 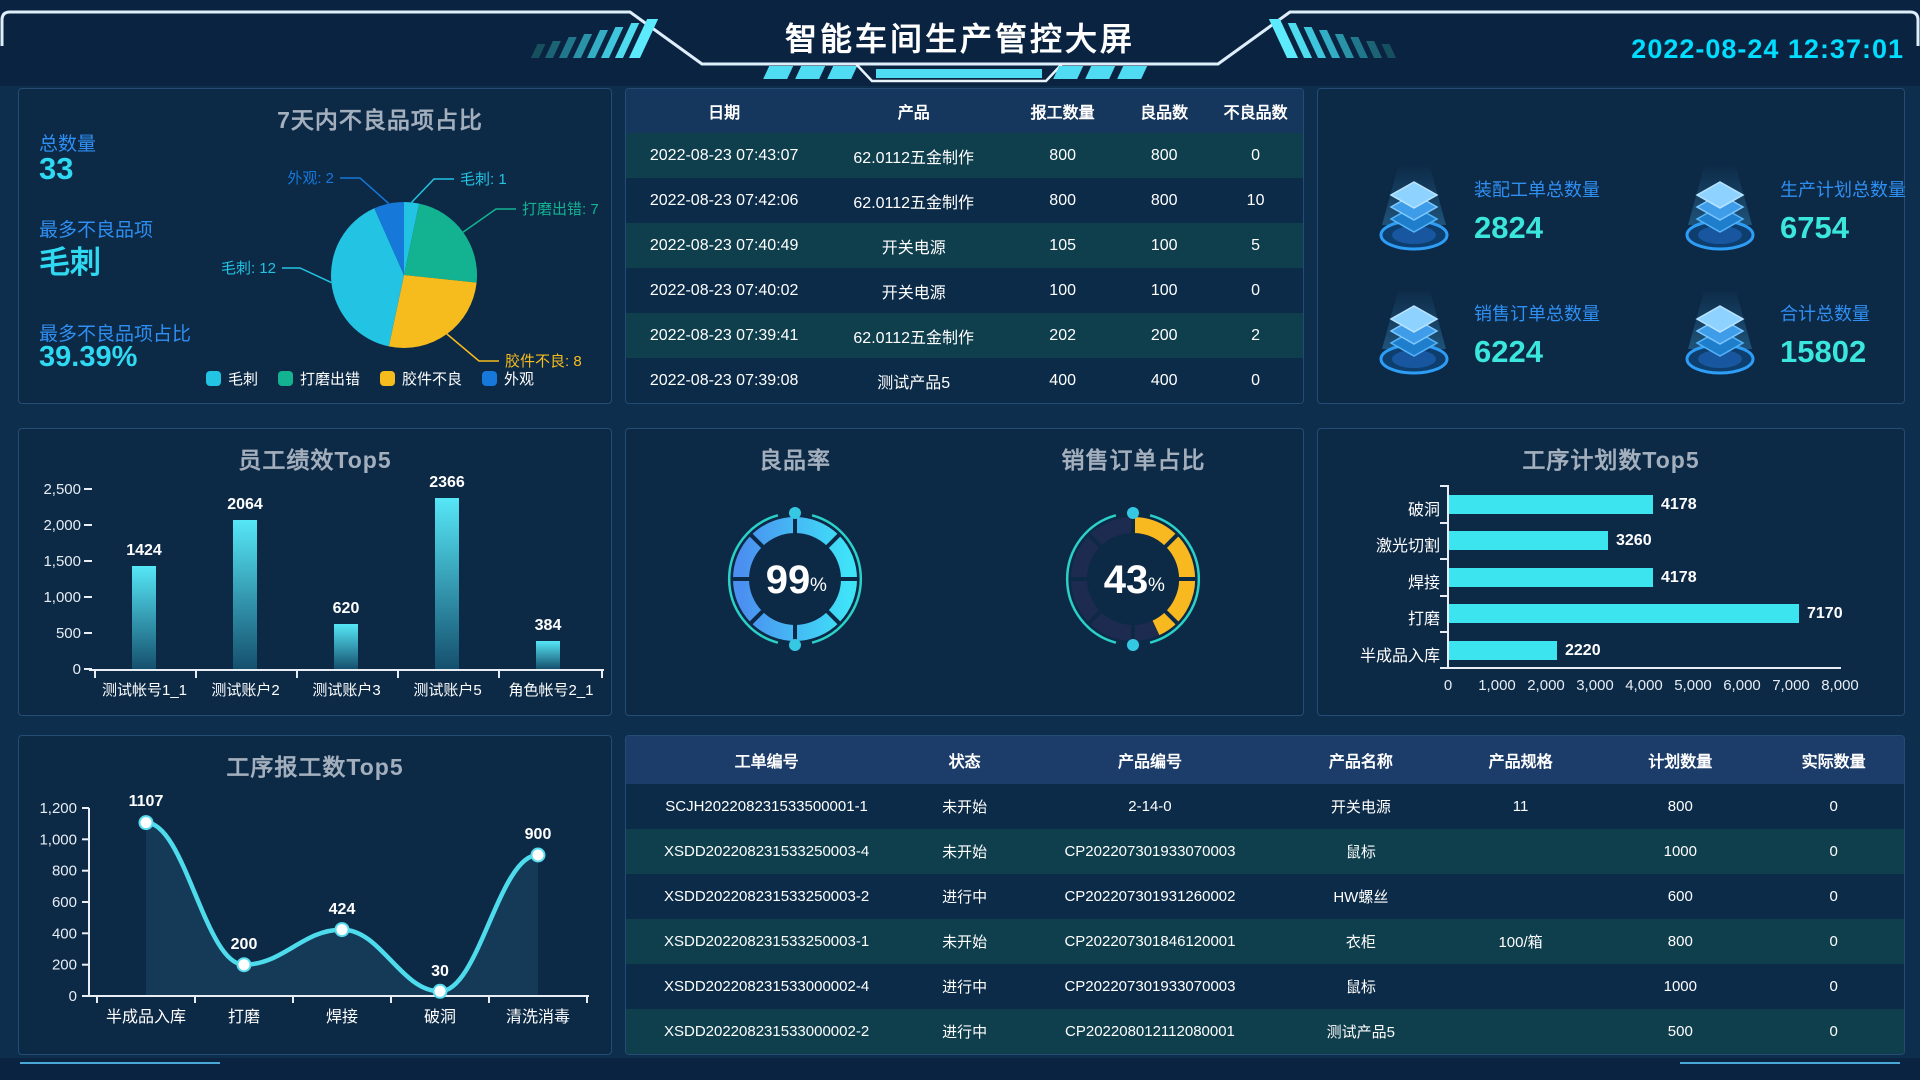 What do you see at coordinates (964, 111) in the screenshot?
I see `table-header-row: 日期 产品 报工数量 良品数 不良品数` at bounding box center [964, 111].